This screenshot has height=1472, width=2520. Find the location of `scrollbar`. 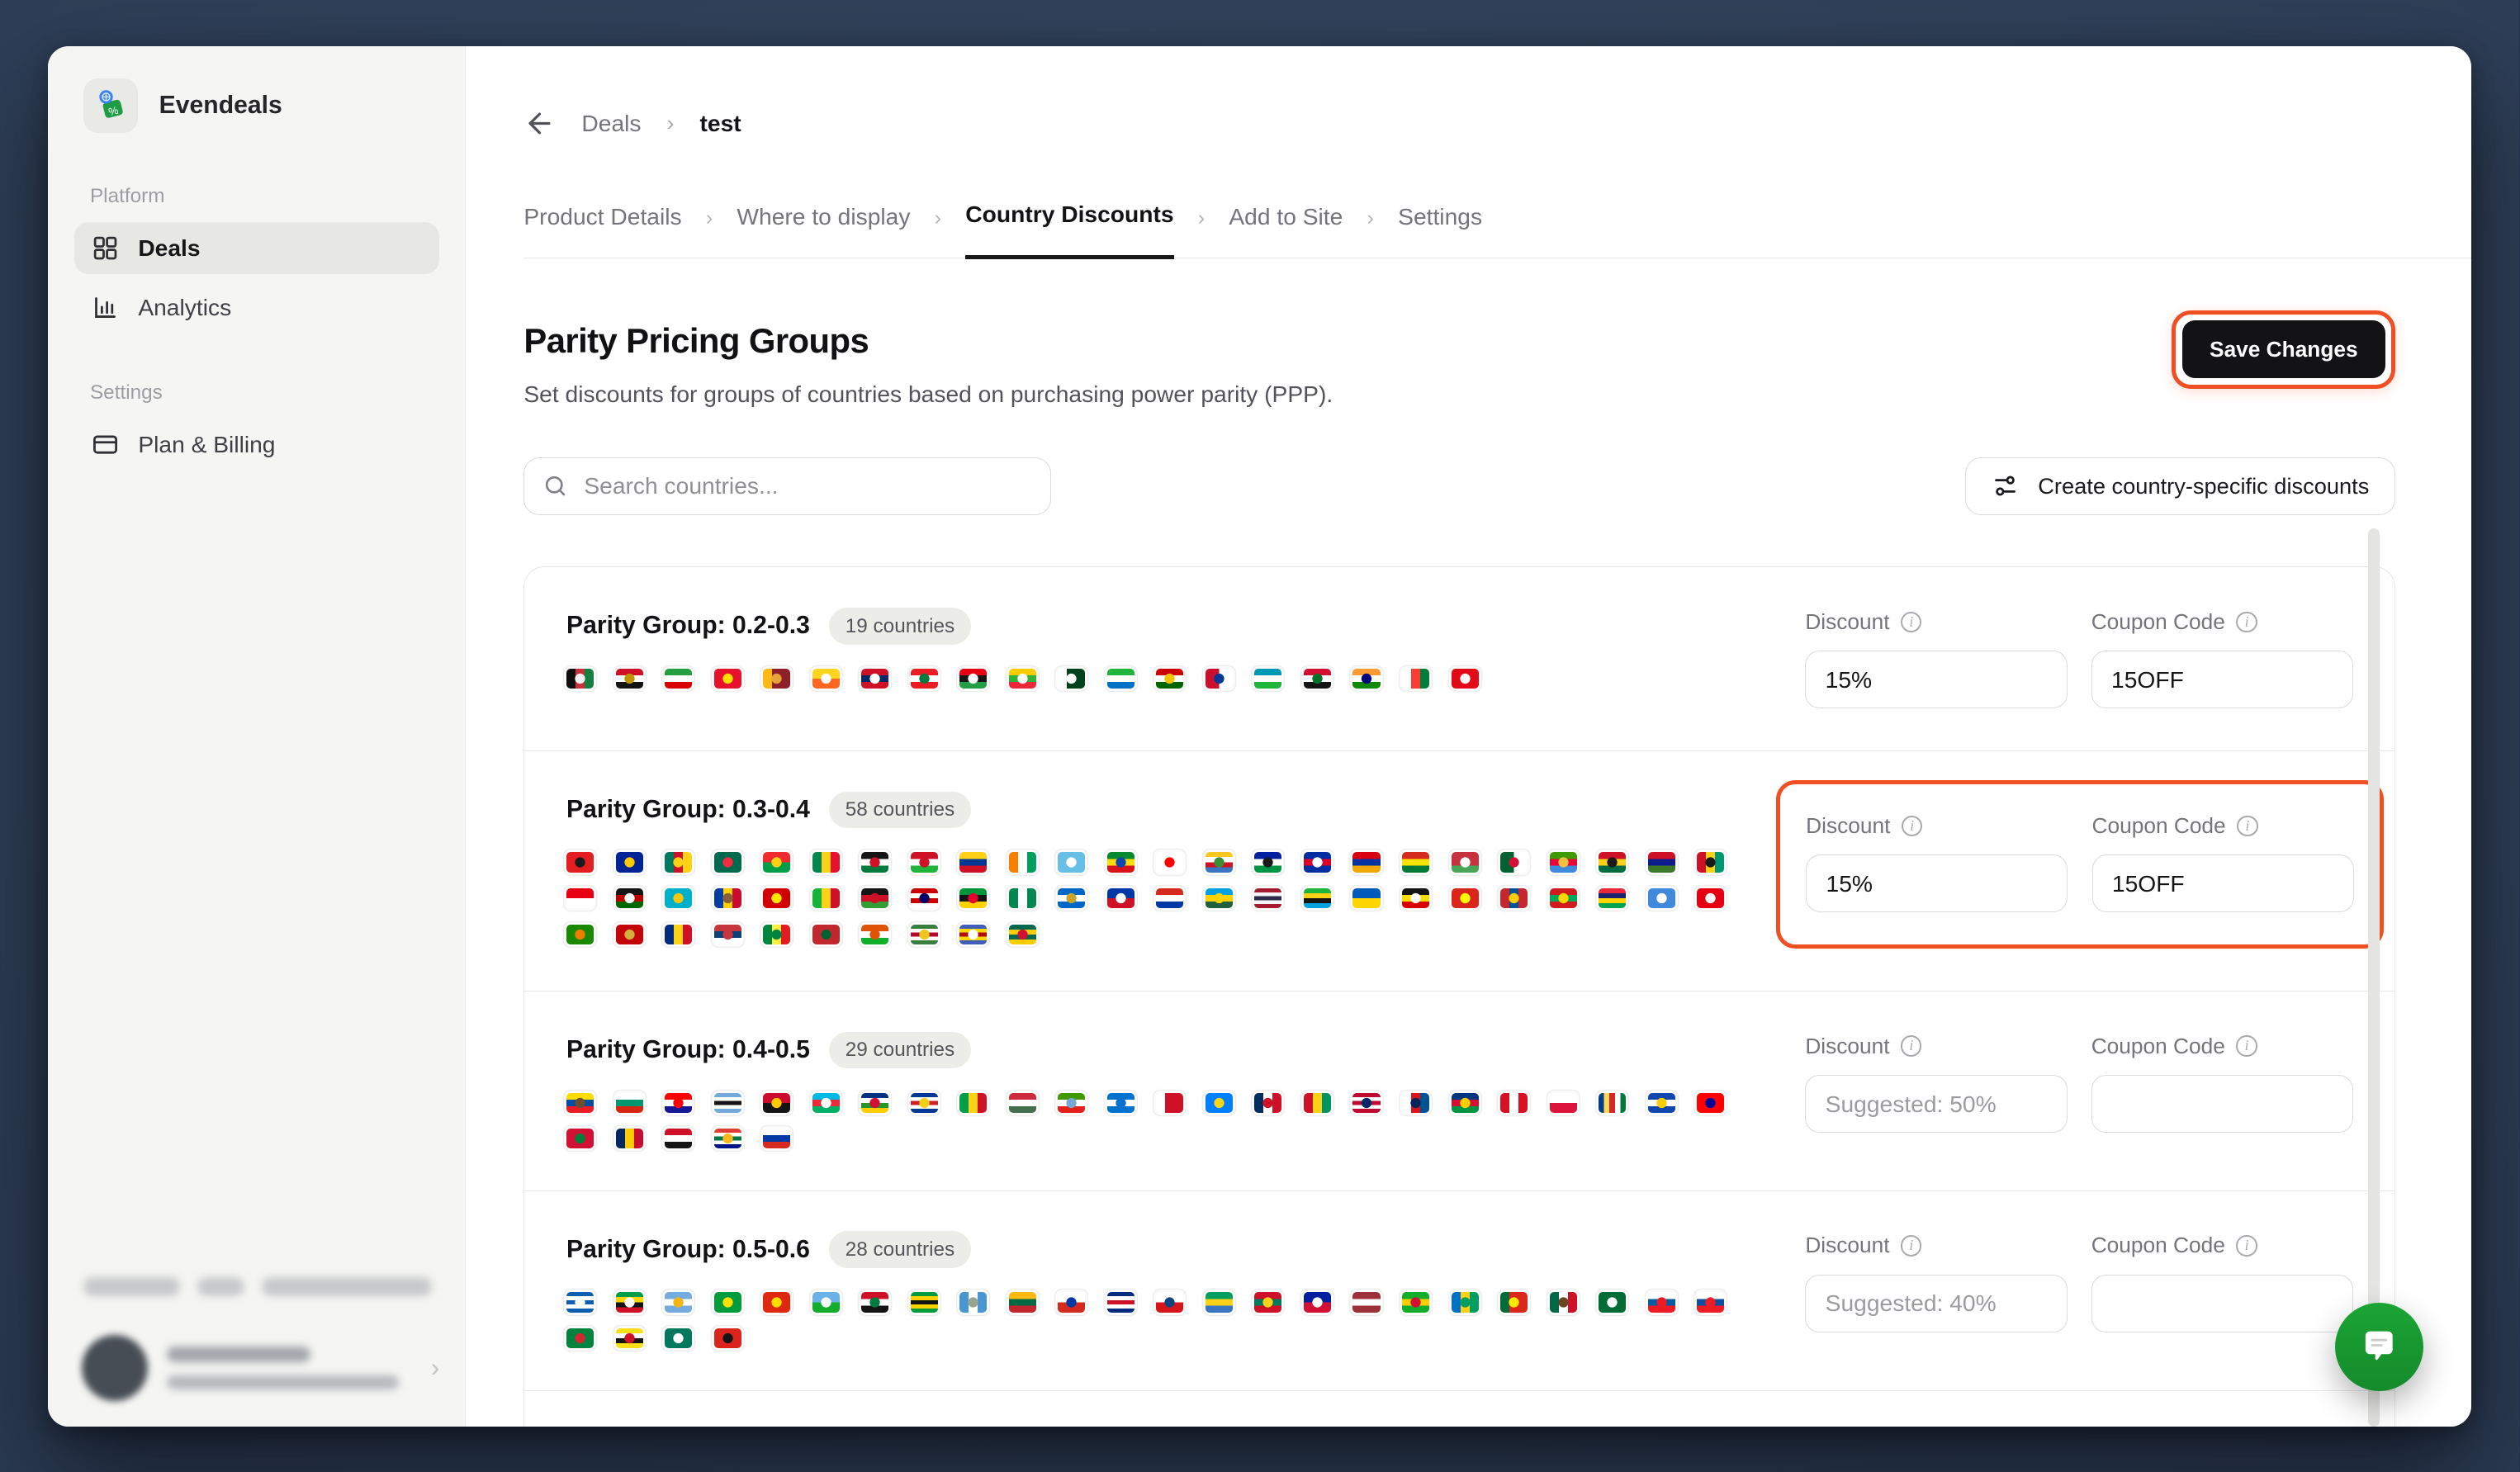

scrollbar is located at coordinates (2374, 977).